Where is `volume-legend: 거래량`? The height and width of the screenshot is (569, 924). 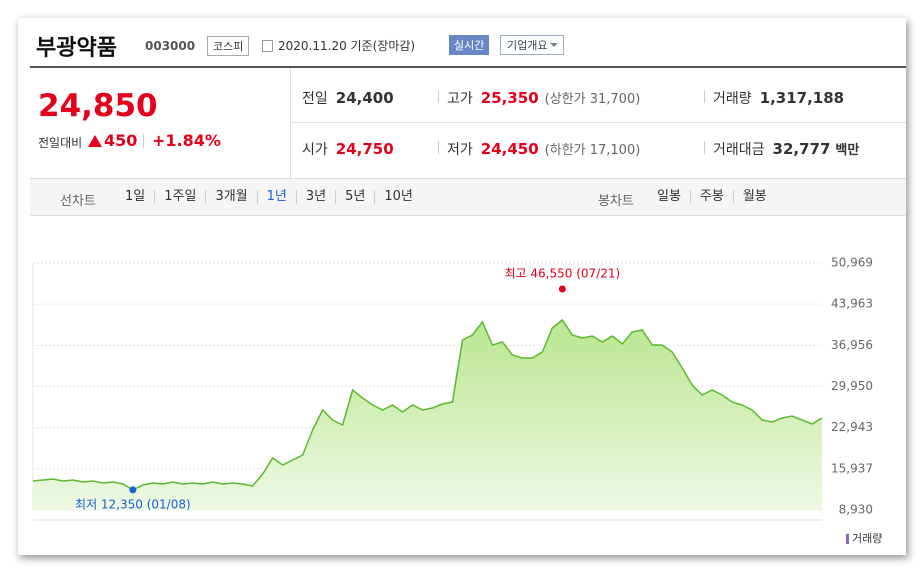
volume-legend: 거래량 is located at coordinates (867, 538).